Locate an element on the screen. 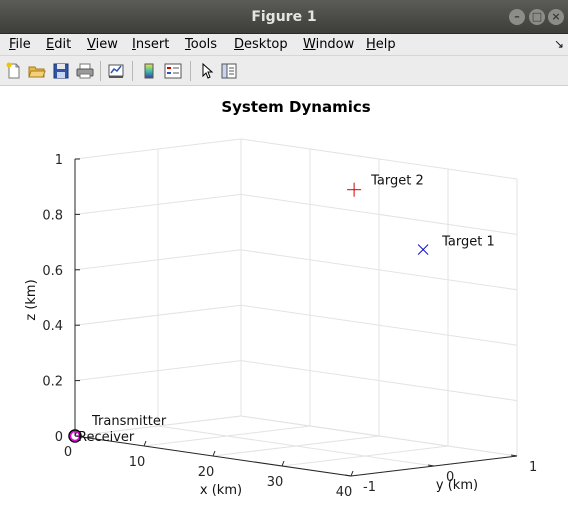 Image resolution: width=568 pixels, height=510 pixels. x-axis-label: x (km) is located at coordinates (221, 490).